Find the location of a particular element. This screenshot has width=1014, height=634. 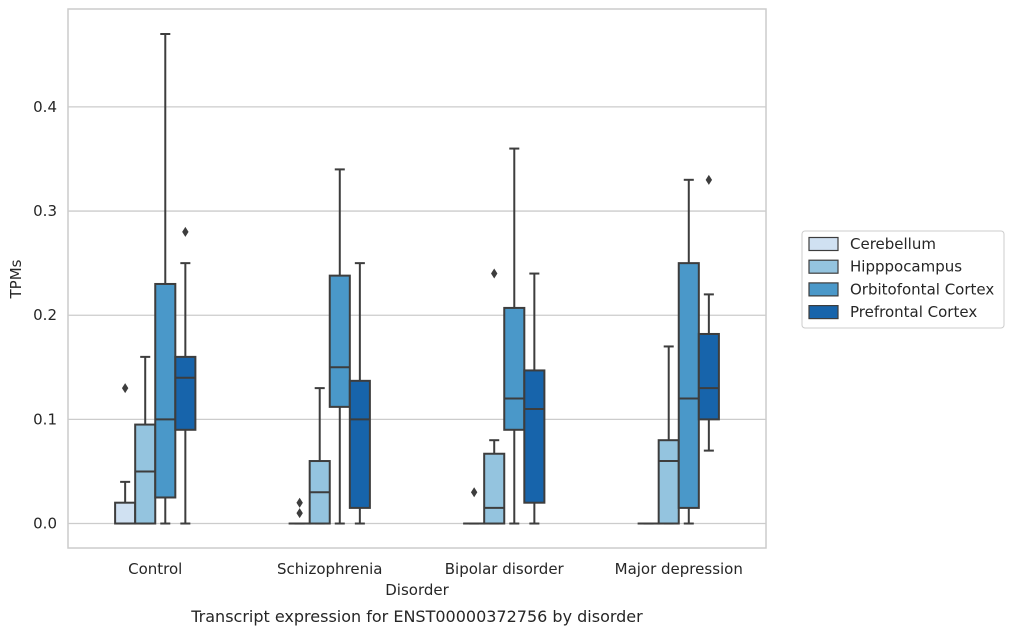

y-tick-labels: 0.0 0.1 0.2 0.3 0.4 is located at coordinates (45, 315).